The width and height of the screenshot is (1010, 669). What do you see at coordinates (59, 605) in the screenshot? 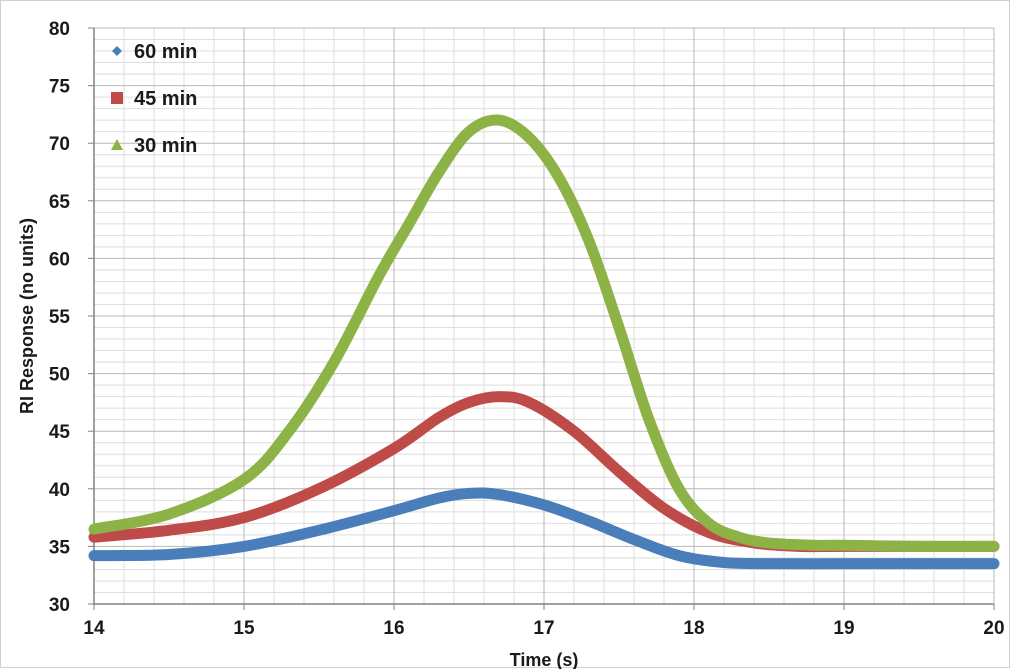
I see `y-tick-label: 30` at bounding box center [59, 605].